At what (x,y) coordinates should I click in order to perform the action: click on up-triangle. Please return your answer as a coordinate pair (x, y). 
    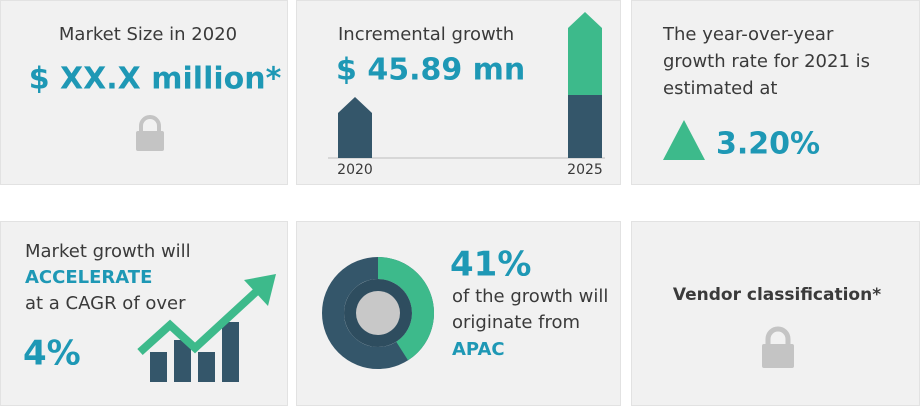
    Looking at the image, I should click on (684, 140).